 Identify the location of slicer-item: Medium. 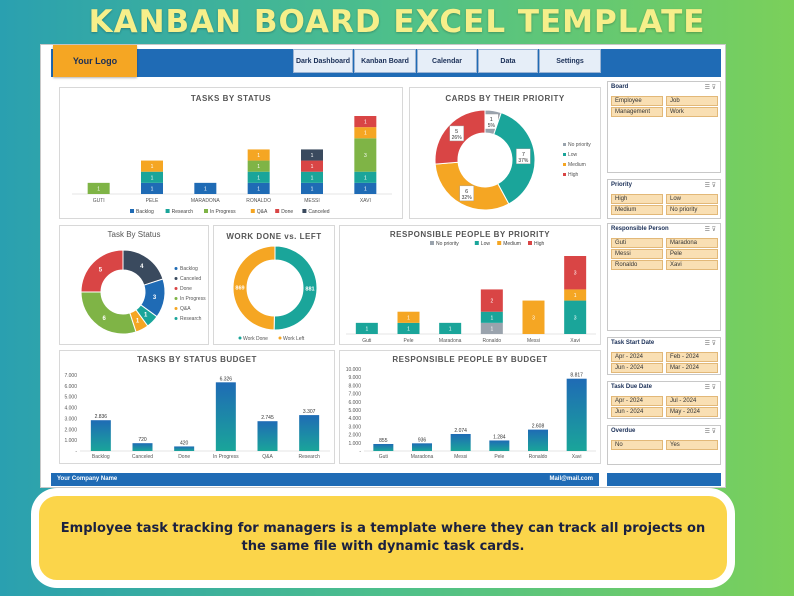
(637, 210).